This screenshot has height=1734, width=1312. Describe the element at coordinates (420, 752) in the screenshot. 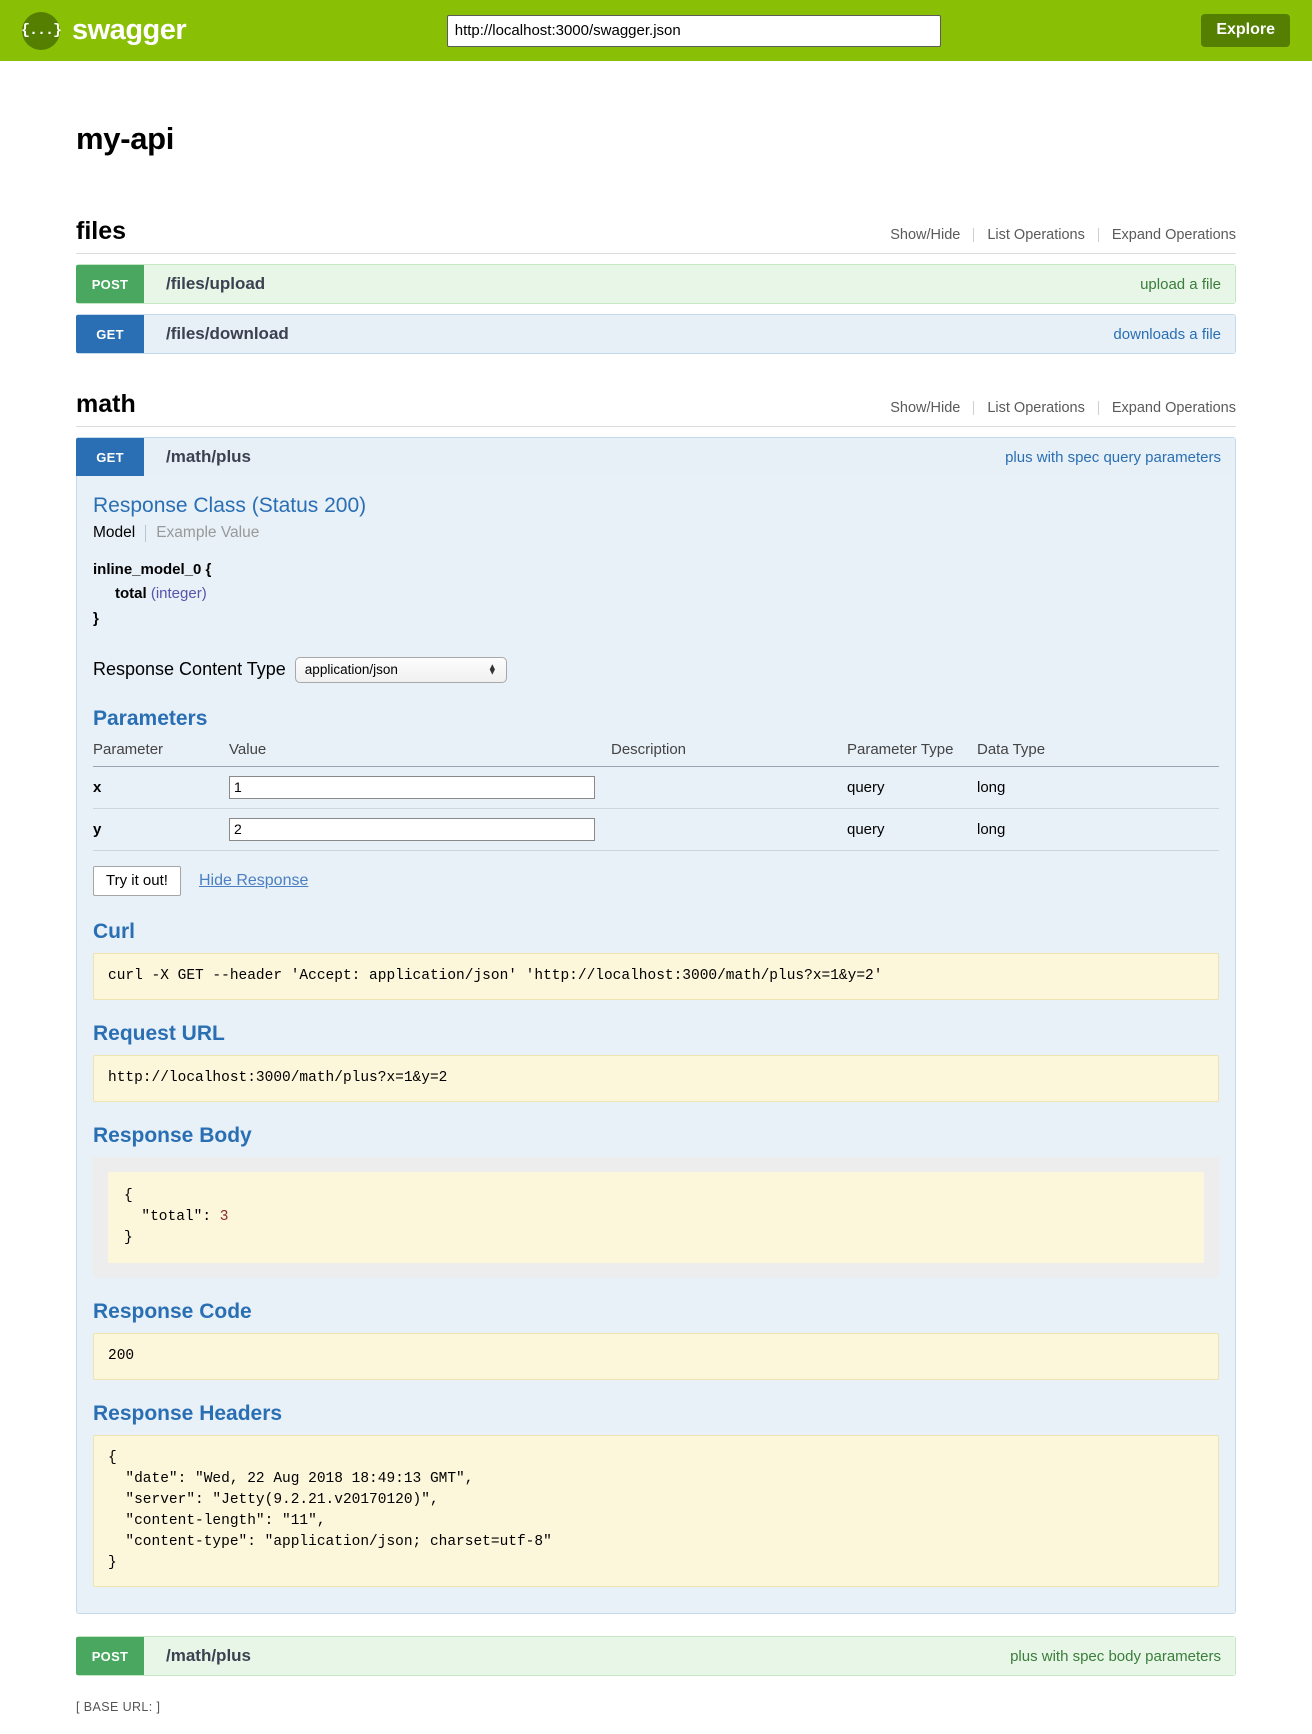

I see `column-header-value: Value` at that location.